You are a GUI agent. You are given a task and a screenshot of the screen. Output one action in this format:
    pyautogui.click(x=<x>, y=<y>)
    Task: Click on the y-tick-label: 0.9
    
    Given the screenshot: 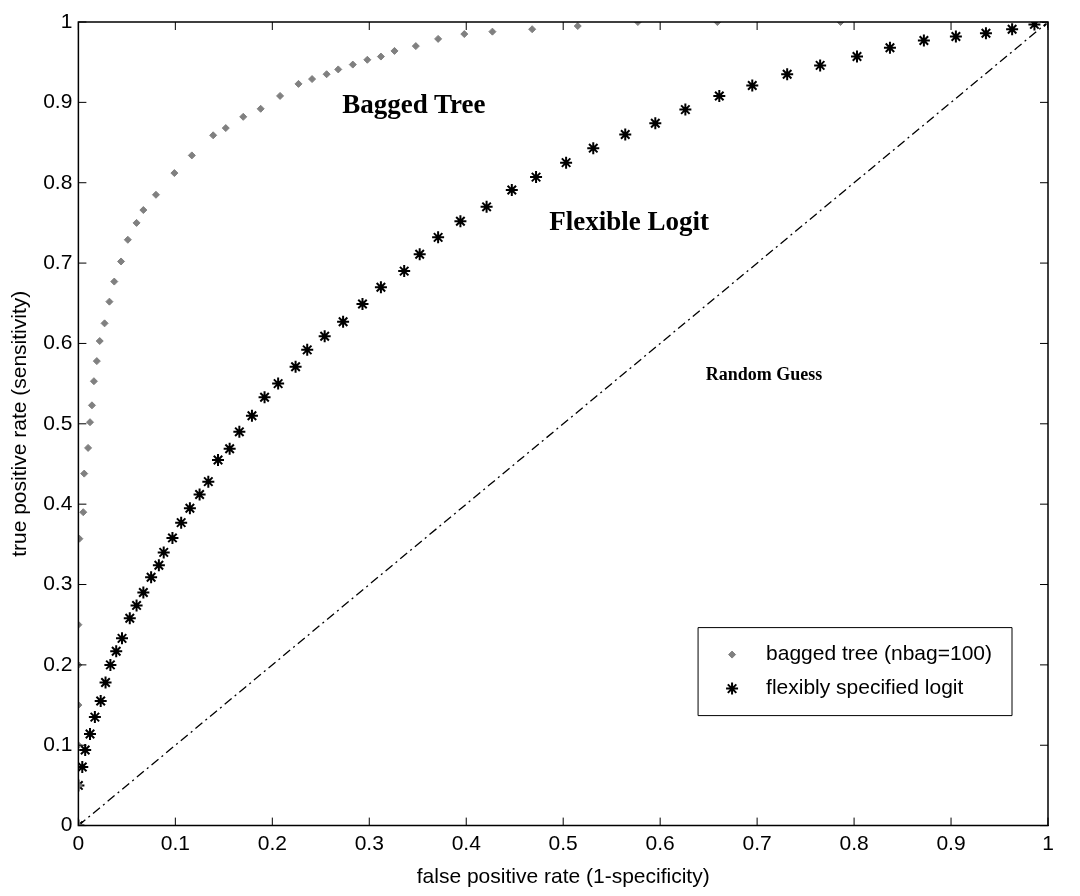 What is the action you would take?
    pyautogui.click(x=58, y=101)
    